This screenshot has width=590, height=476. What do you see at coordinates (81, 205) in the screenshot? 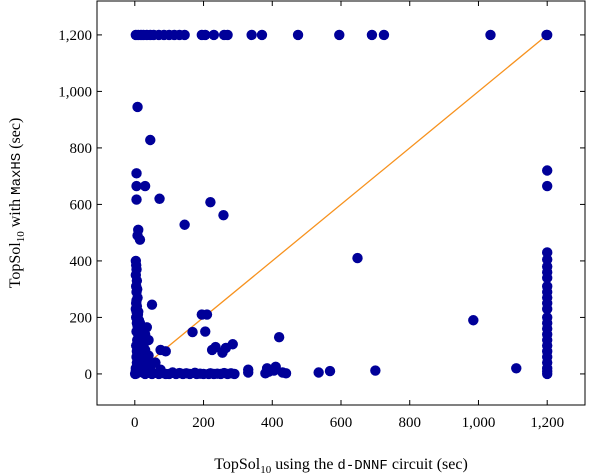
I see `y-tick-label: 600` at bounding box center [81, 205].